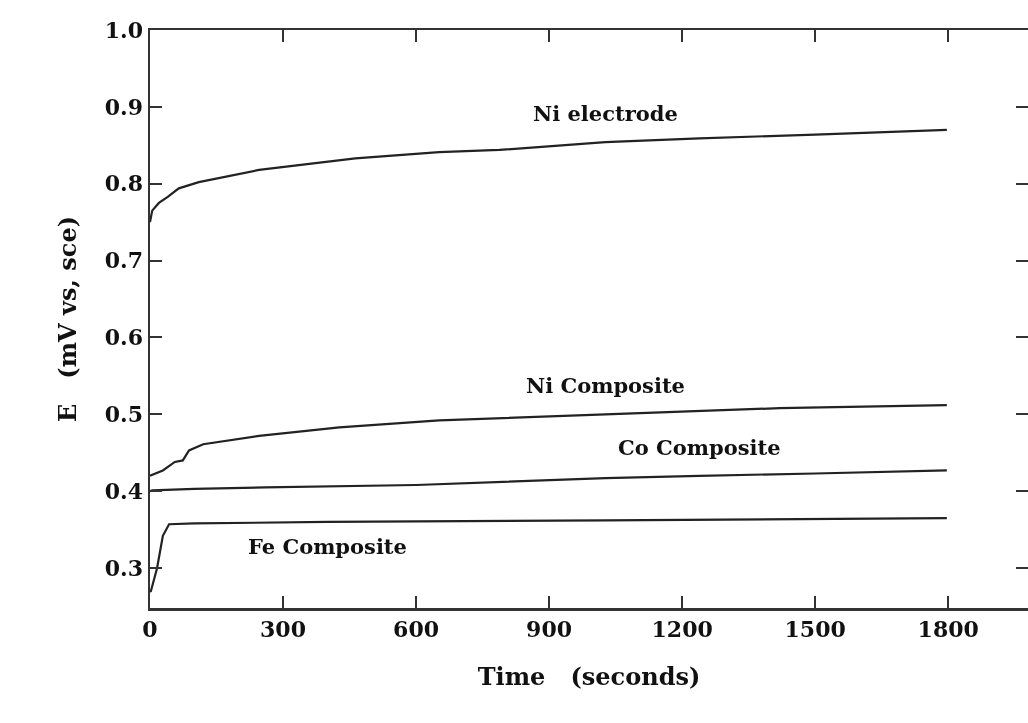  I want to click on y-tick-label: 0.7, so click(124, 260).